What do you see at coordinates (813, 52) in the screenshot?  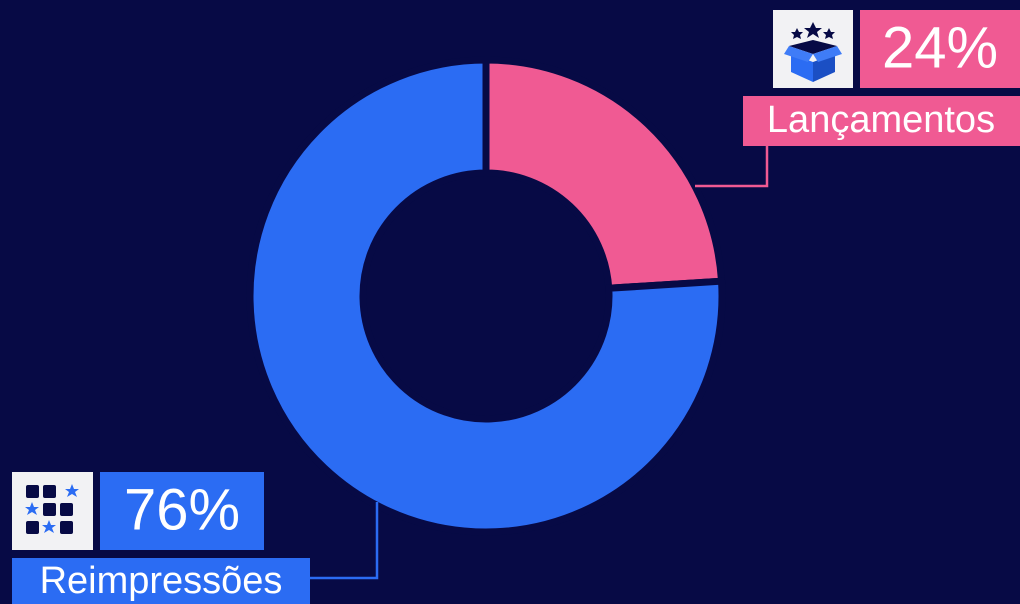 I see `box-icon` at bounding box center [813, 52].